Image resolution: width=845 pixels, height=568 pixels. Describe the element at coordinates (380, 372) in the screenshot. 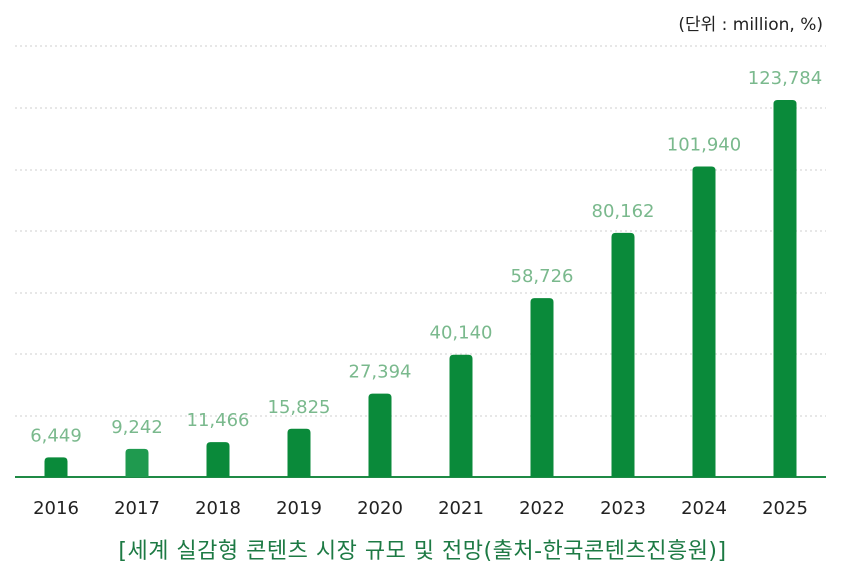

I see `value-label-2020: 27,394` at that location.